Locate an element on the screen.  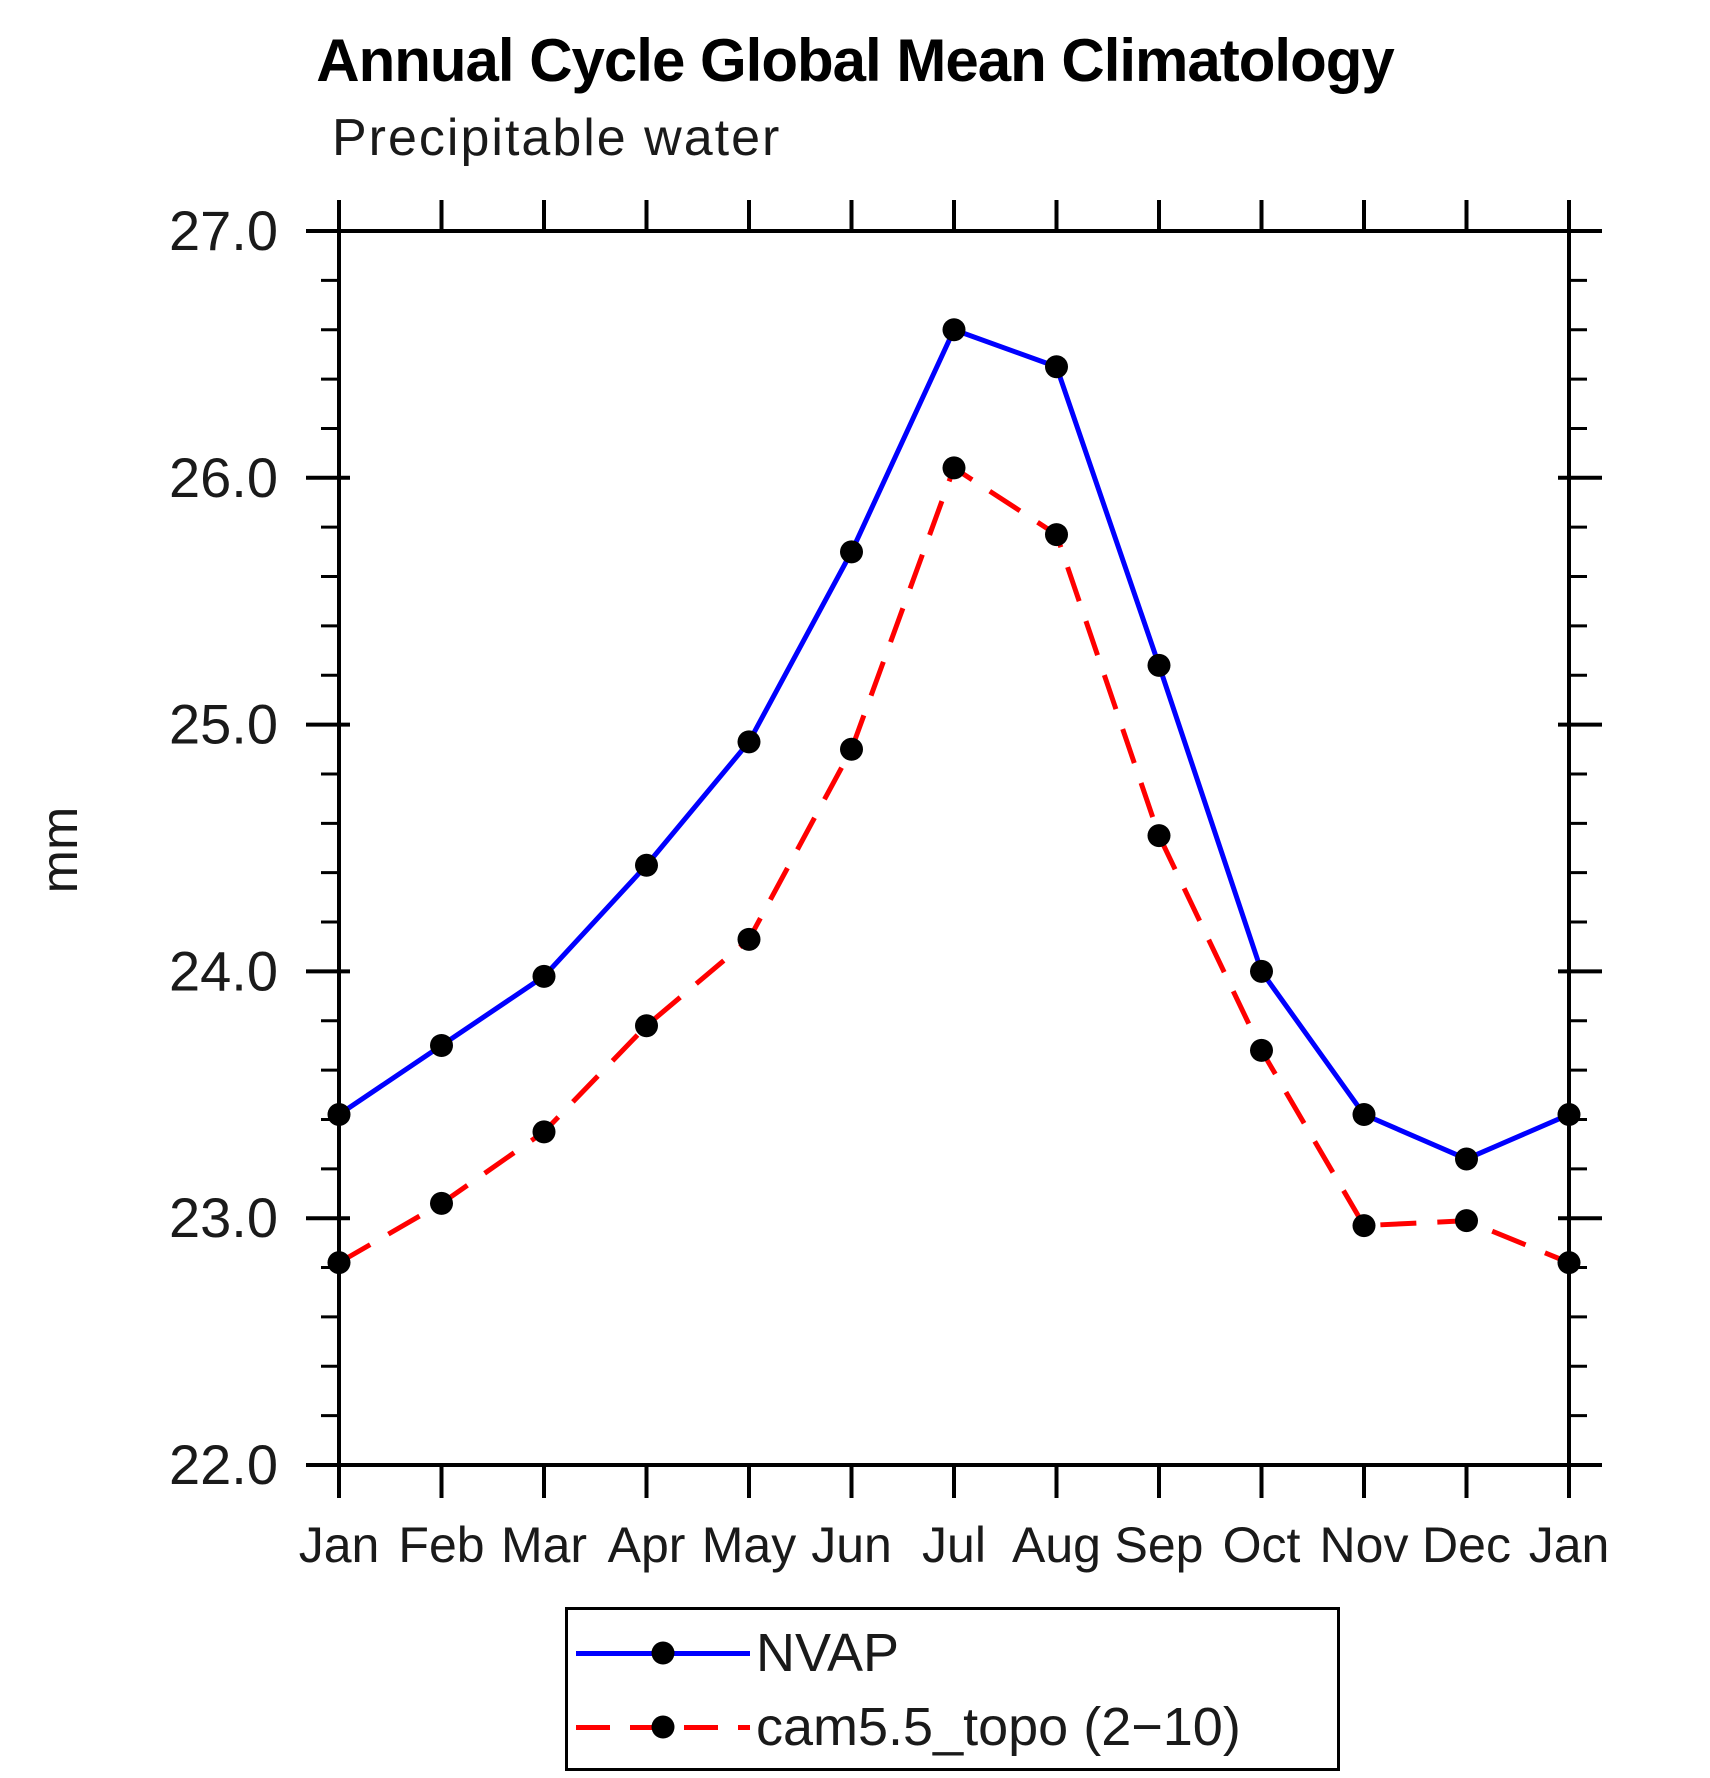
x-tick-label: Jul is located at coordinates (954, 1545).